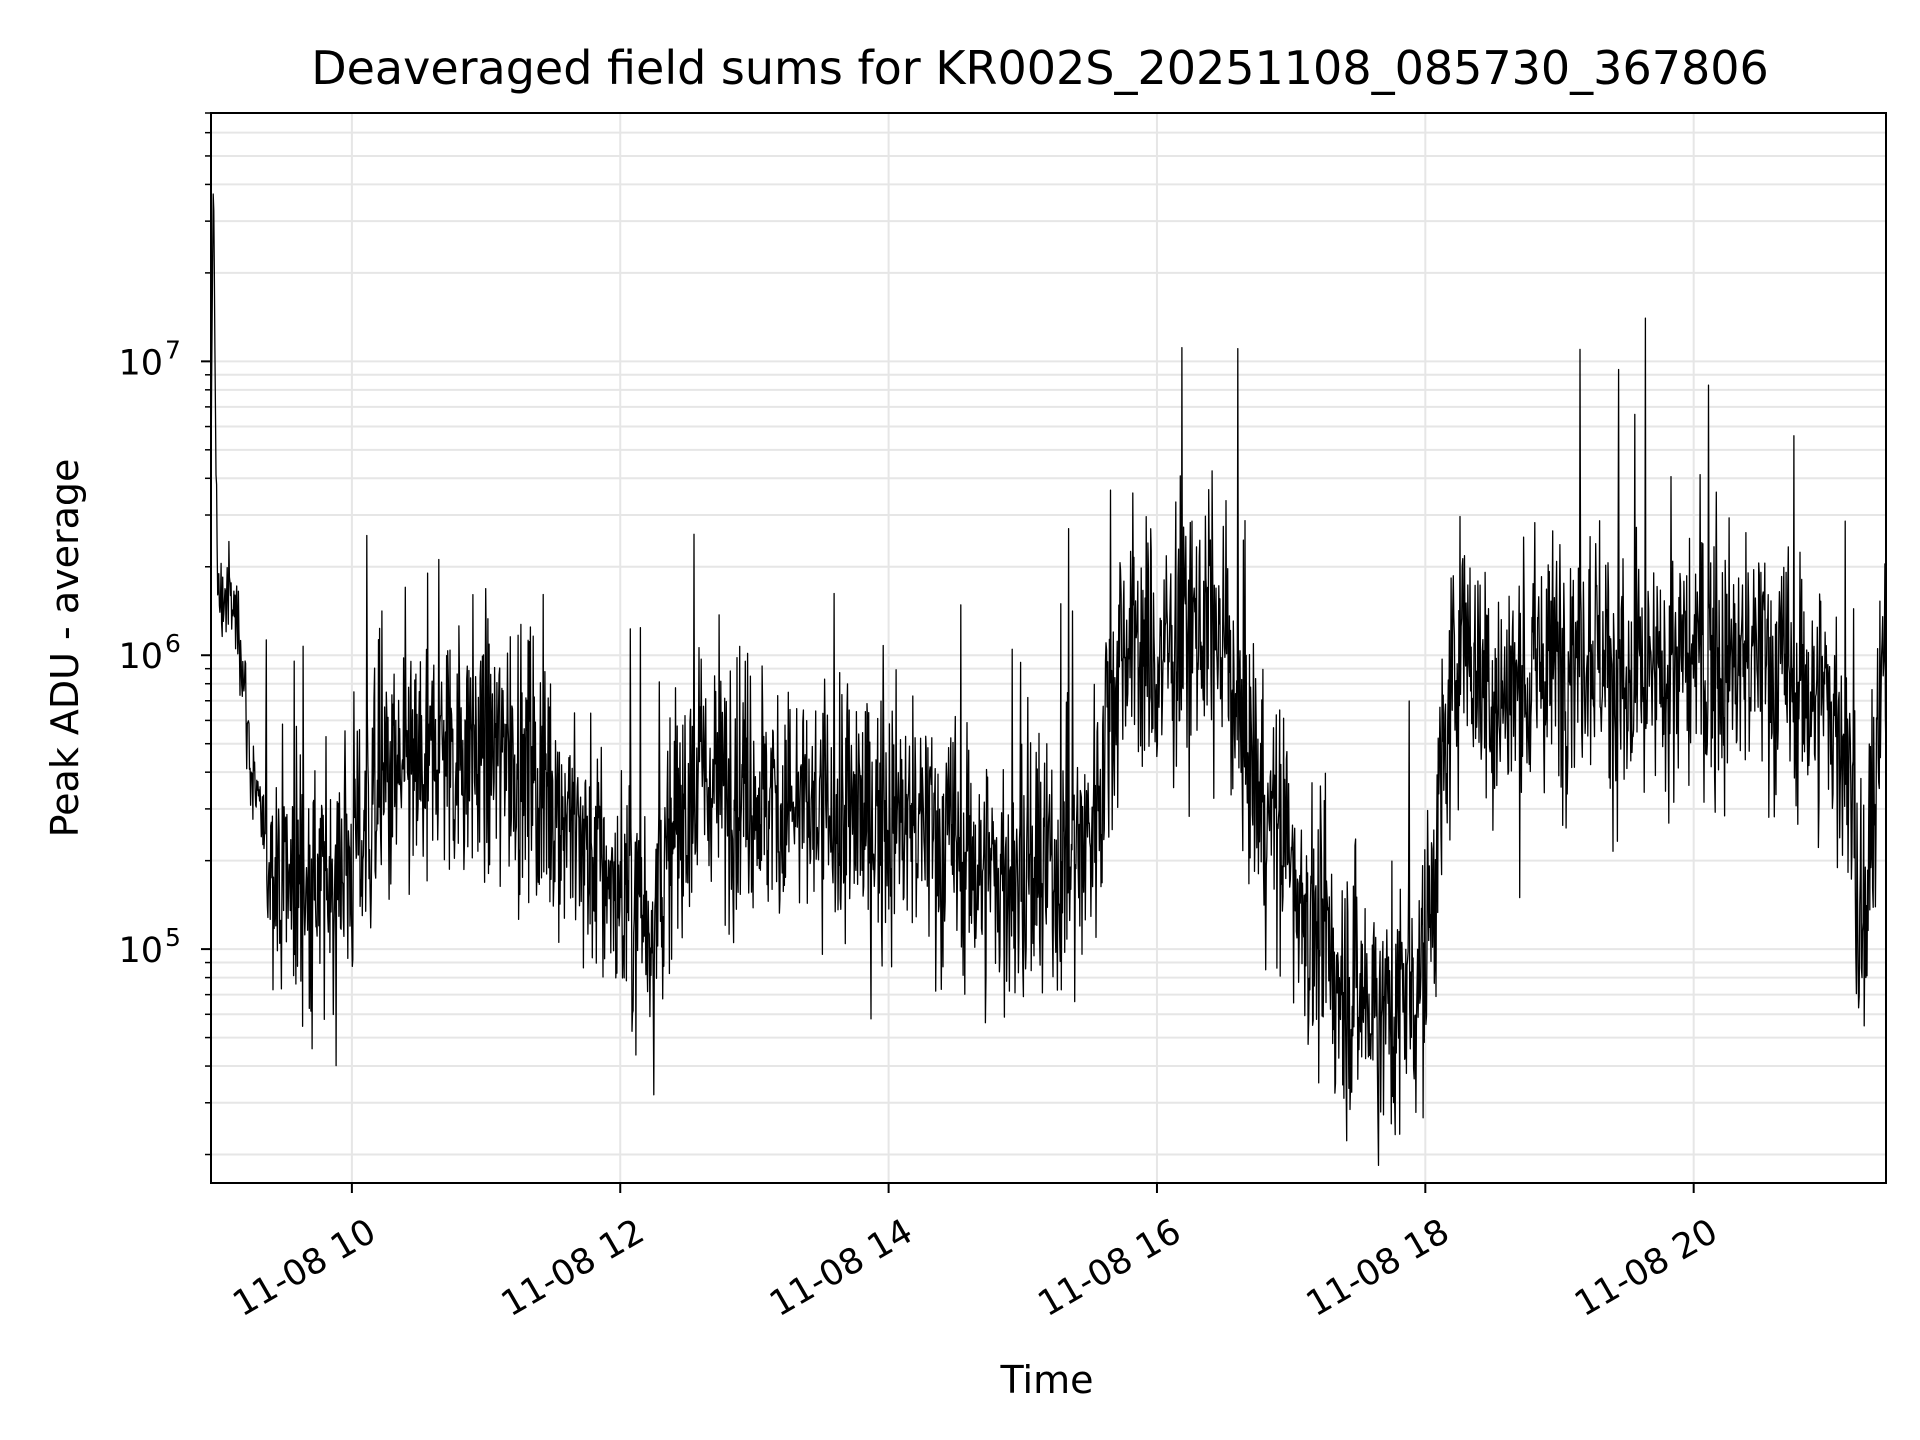  Describe the element at coordinates (1047, 1380) in the screenshot. I see `x-axis-label: Time` at that location.